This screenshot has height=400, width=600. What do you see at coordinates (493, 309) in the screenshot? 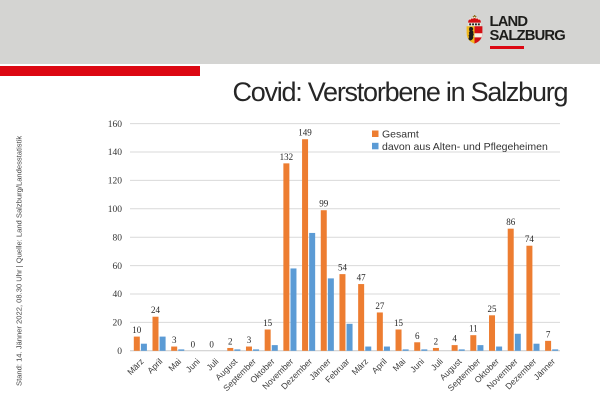
I see `svg-text: 25` at bounding box center [493, 309].